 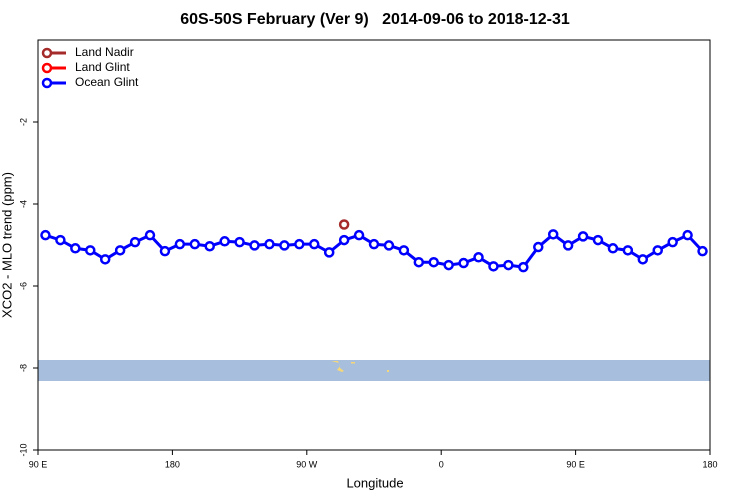 What do you see at coordinates (7, 245) in the screenshot?
I see `y-axis-label: XCO2 - MLO trend (ppm)` at bounding box center [7, 245].